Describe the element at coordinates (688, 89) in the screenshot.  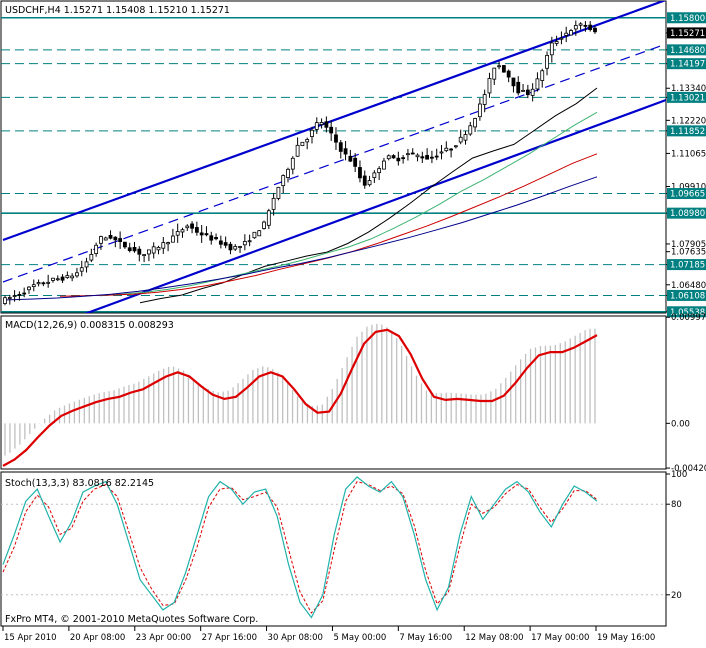
I see `price-tick-label: 1.13340` at that location.